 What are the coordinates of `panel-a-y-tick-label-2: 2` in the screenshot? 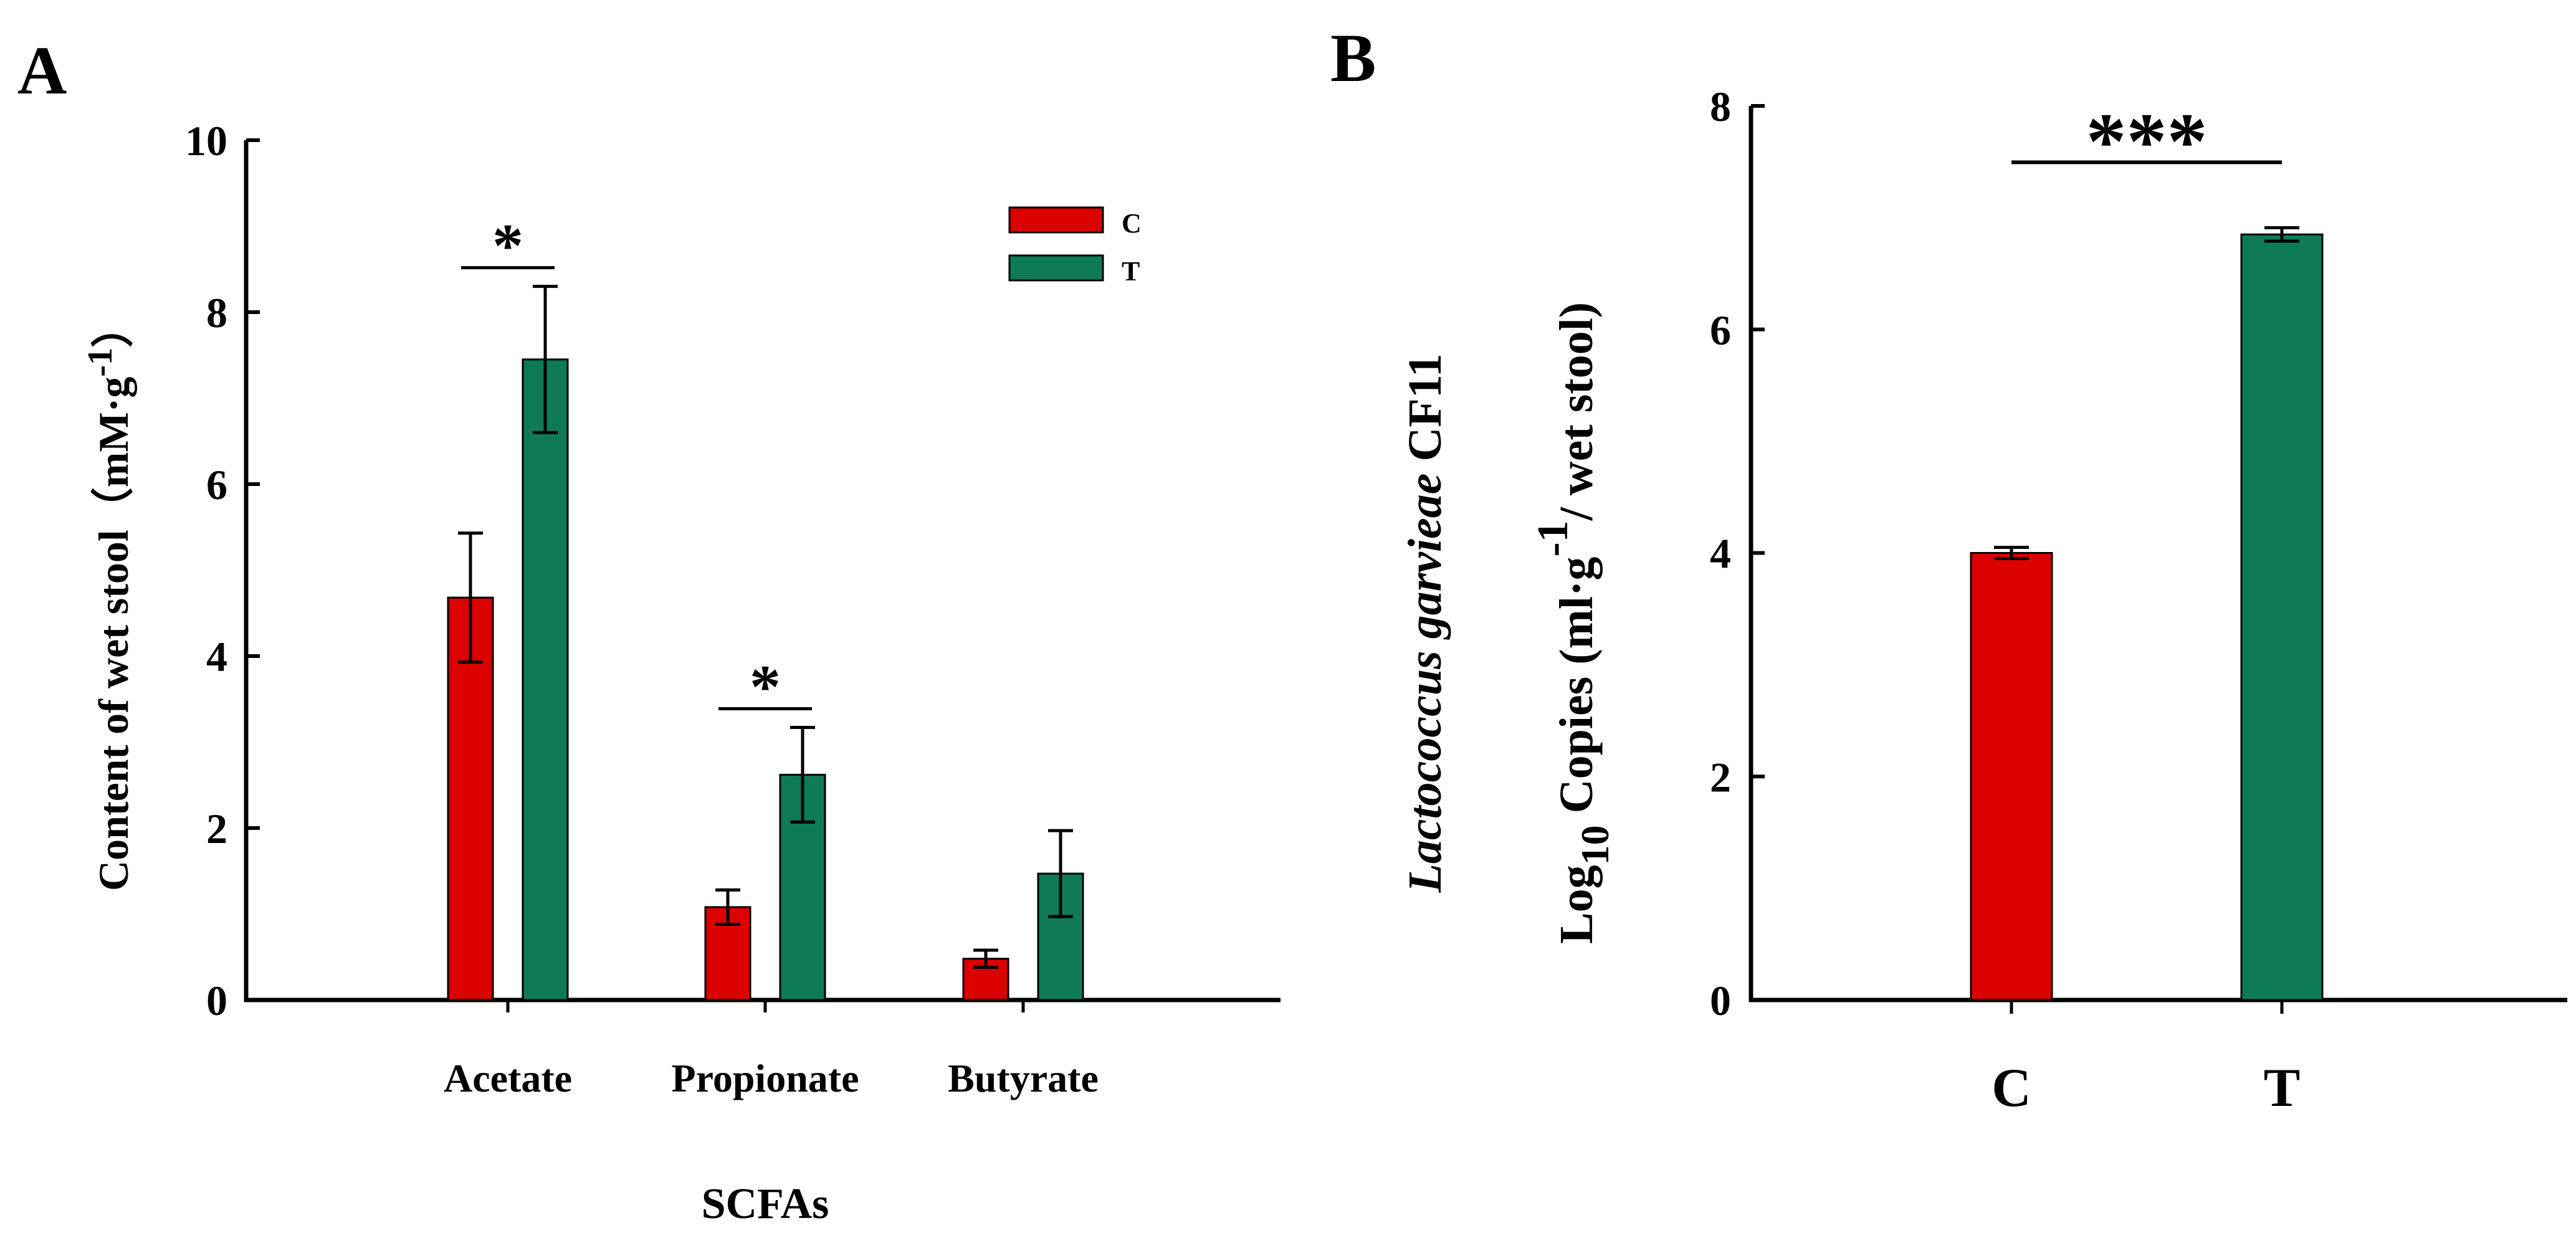 It's located at (217, 828).